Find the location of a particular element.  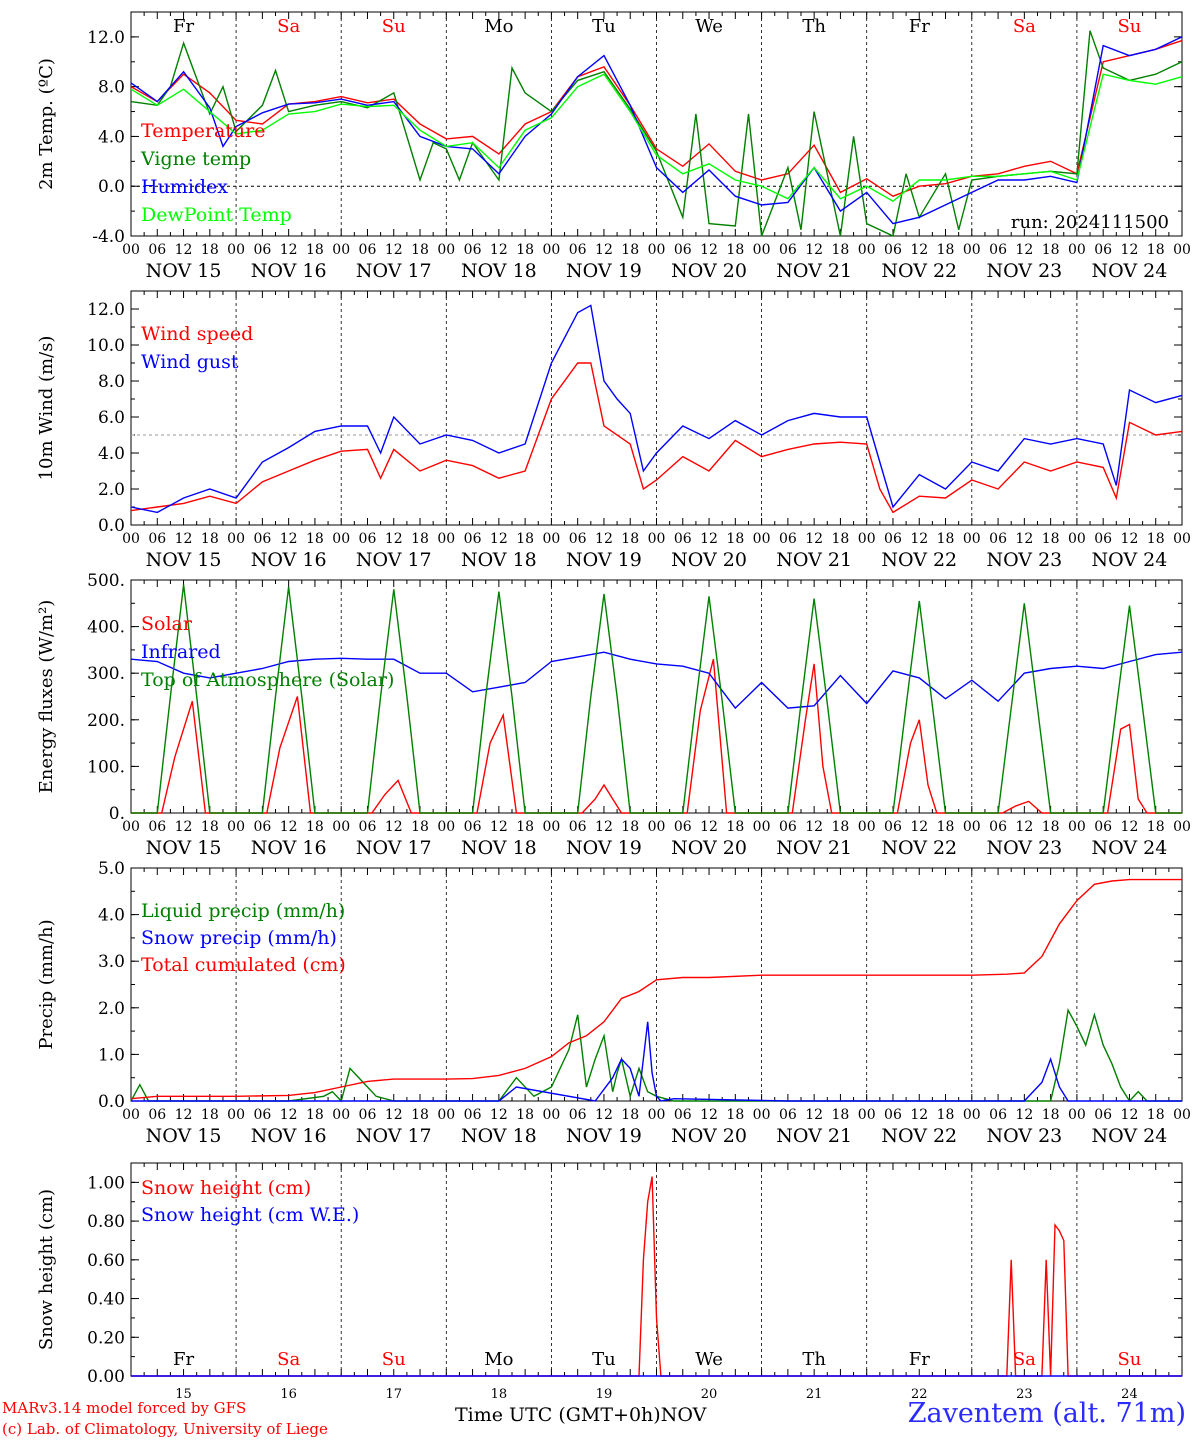

date-label: NOV 22 is located at coordinates (919, 560).